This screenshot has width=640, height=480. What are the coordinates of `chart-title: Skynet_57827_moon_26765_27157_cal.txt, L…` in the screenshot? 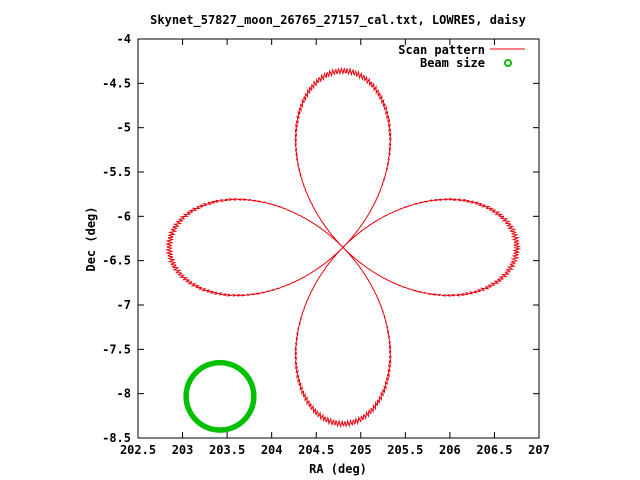 It's located at (338, 20).